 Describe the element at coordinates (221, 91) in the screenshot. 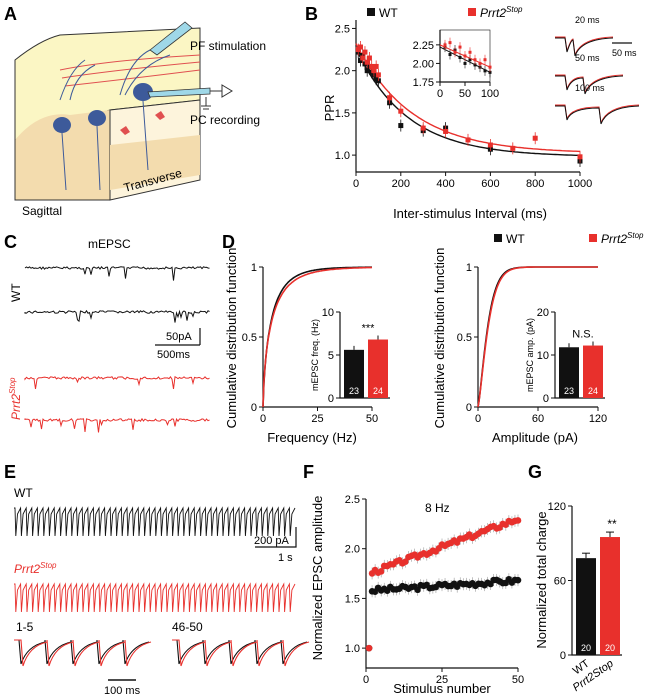

I see `amplifier-icon` at that location.